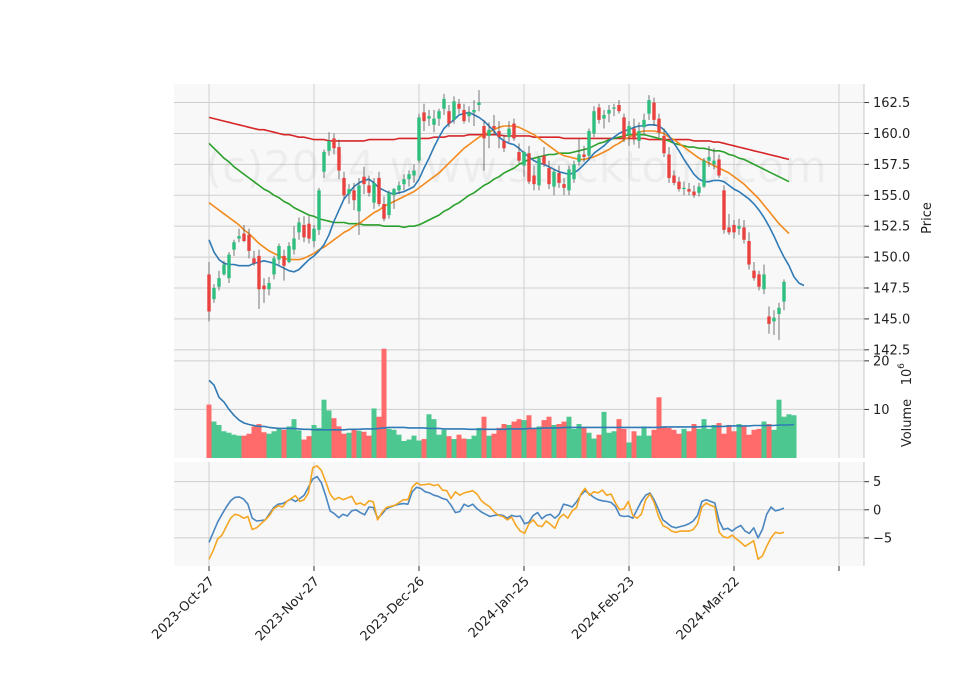  What do you see at coordinates (881, 410) in the screenshot?
I see `volume-y-tick-label: 10` at bounding box center [881, 410].